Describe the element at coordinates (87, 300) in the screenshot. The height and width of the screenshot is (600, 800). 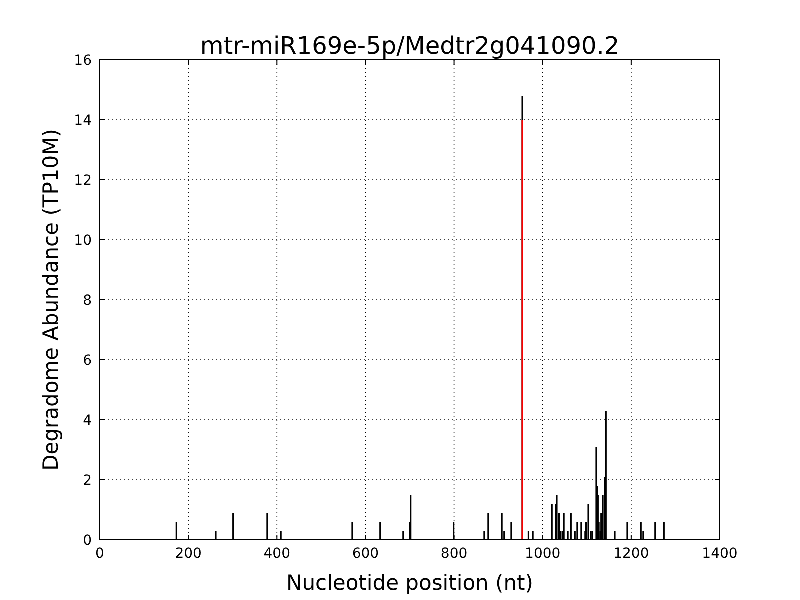
I see `y-tick-label: 8` at that location.